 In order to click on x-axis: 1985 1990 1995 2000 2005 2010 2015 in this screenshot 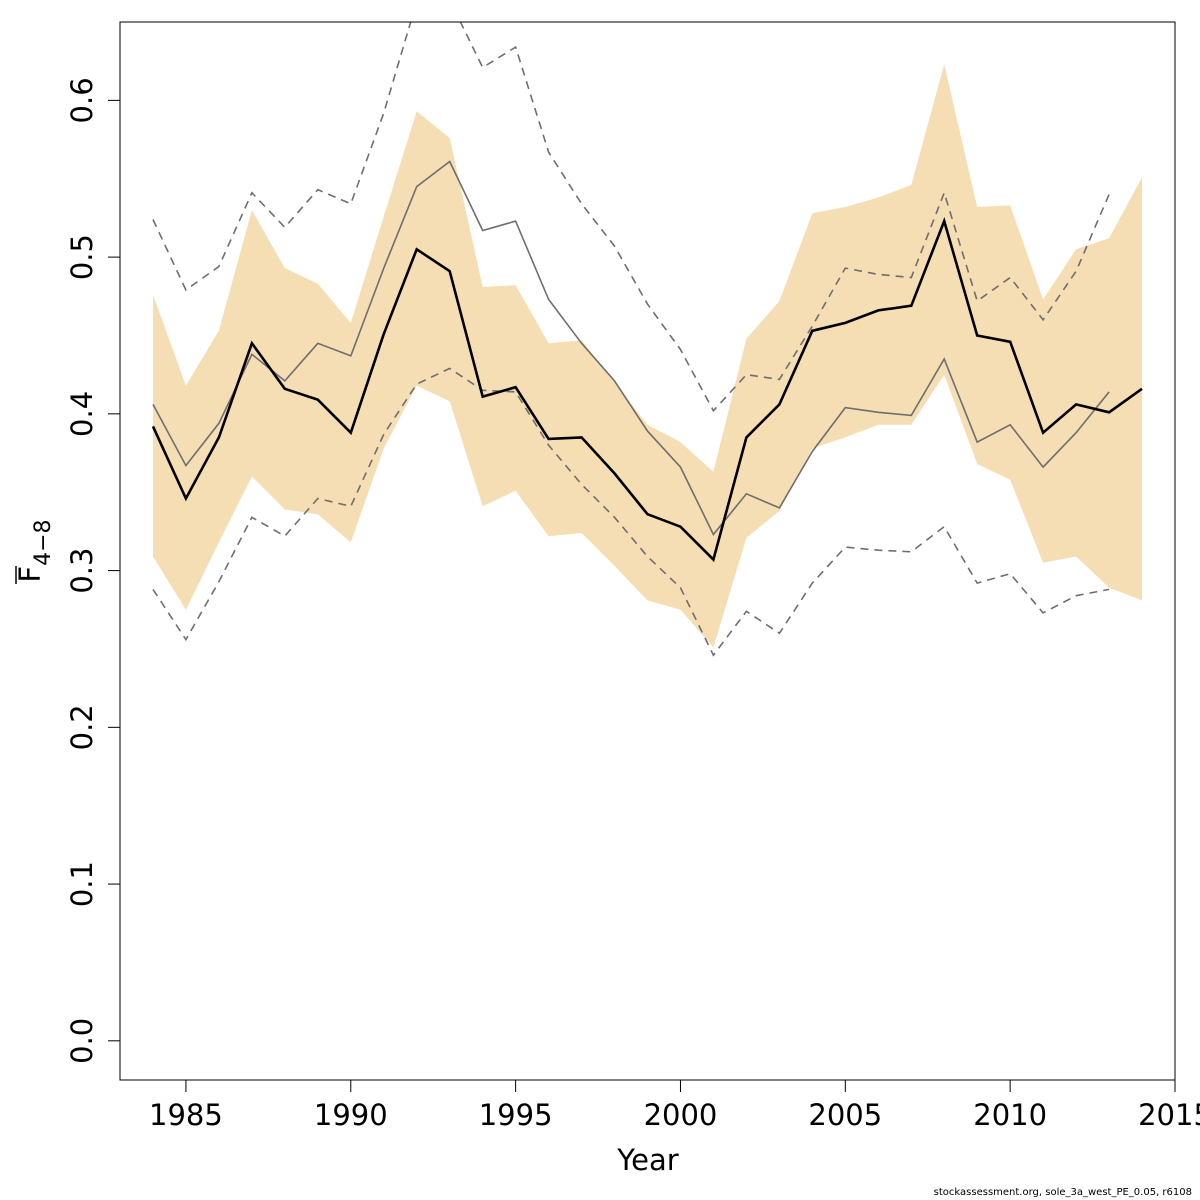, I will do `click(674, 1105)`.